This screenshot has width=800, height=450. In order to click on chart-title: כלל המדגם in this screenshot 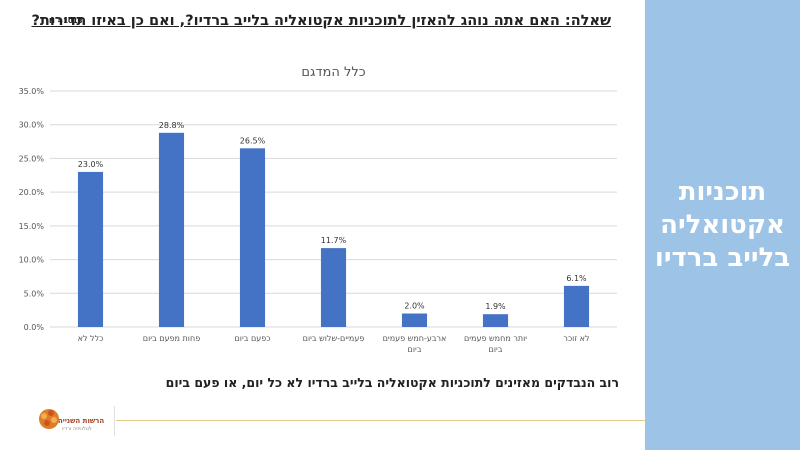, I will do `click(333, 72)`.